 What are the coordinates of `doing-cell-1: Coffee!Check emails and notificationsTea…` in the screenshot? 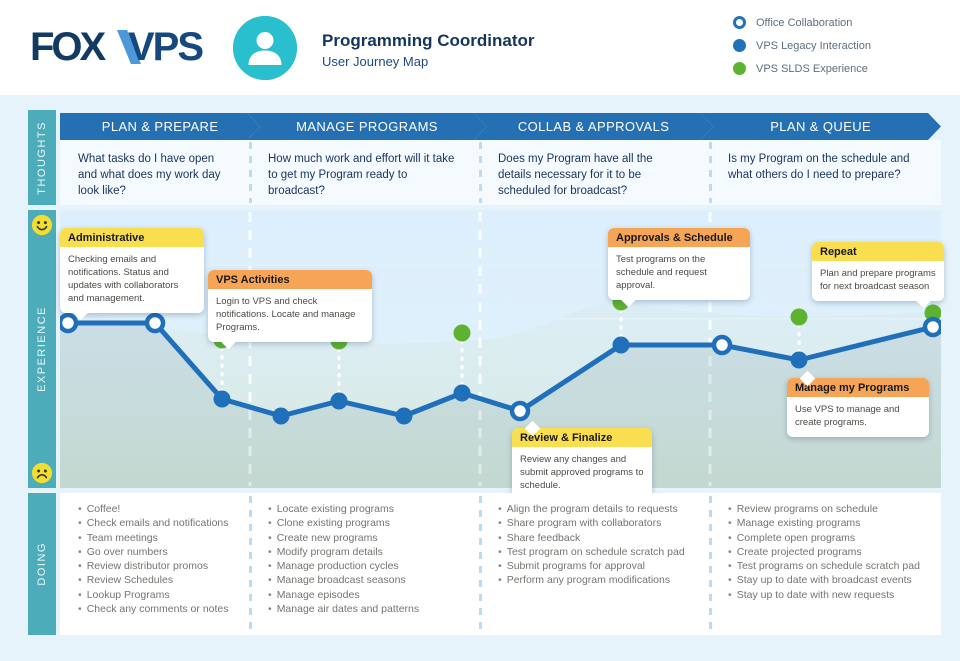 It's located at (155, 564).